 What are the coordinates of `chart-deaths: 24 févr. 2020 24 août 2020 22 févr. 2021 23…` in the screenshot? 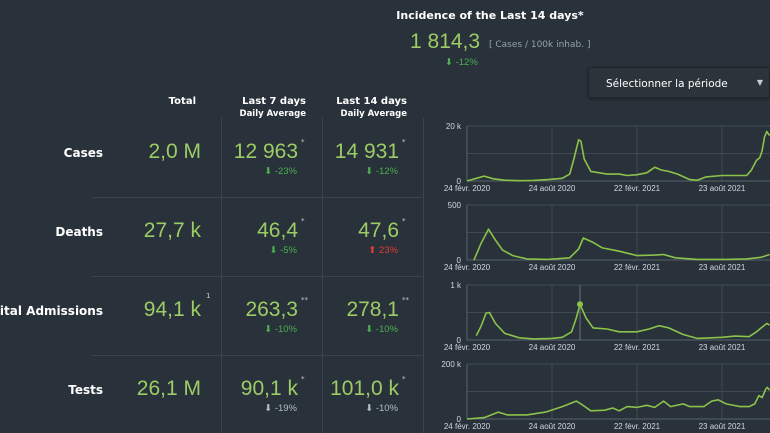 It's located at (607, 236).